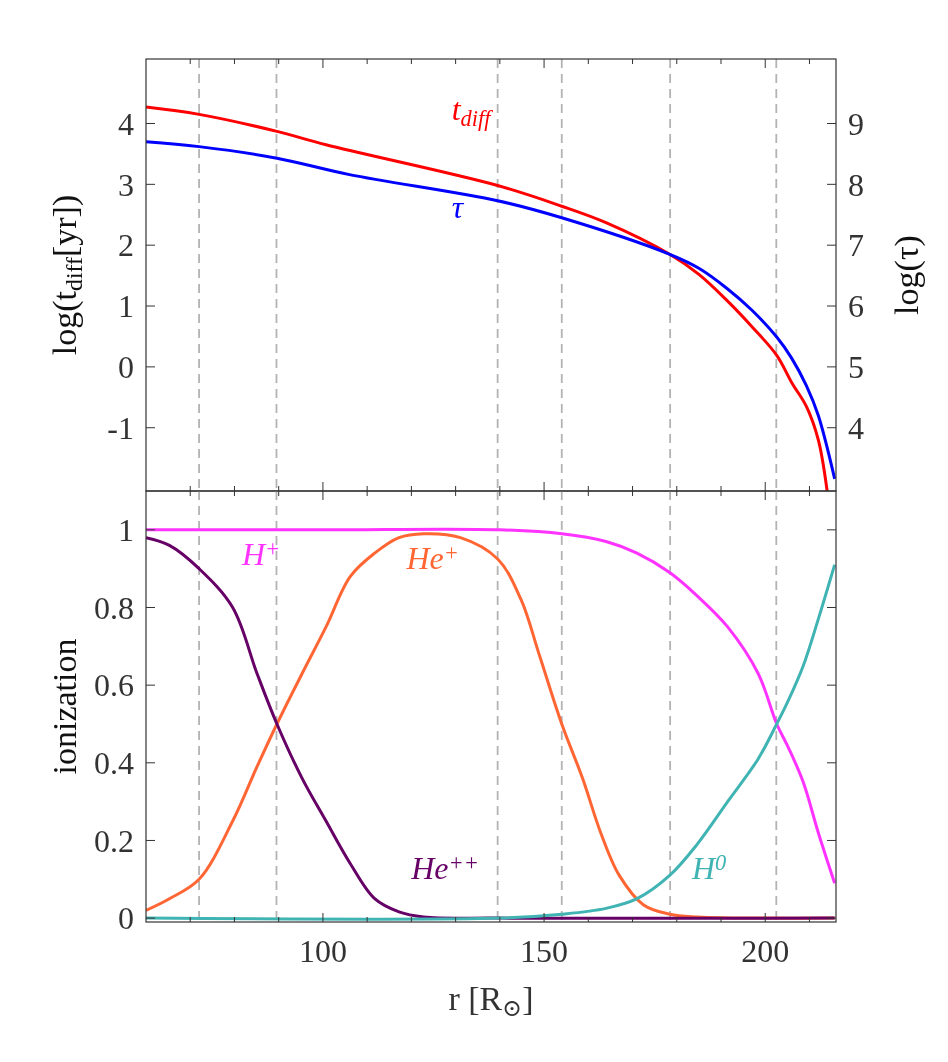 This screenshot has width=948, height=1062. What do you see at coordinates (432, 557) in the screenshot?
I see `series-label: He$^{+}$` at bounding box center [432, 557].